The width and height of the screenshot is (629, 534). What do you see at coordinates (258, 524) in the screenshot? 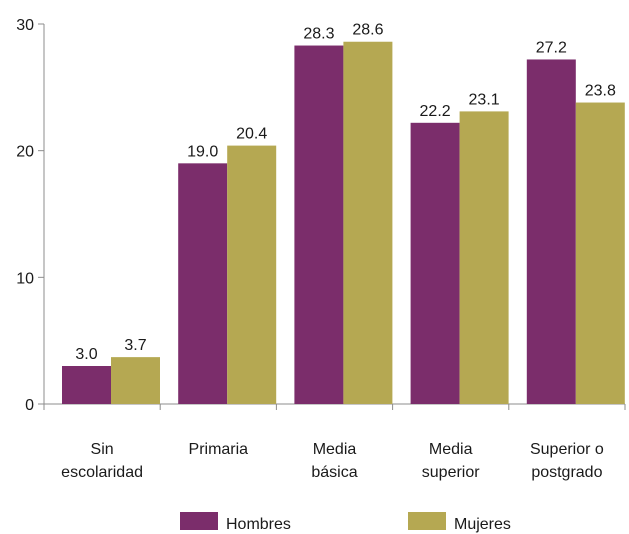
I see `legend-label-hombres: Hombres` at bounding box center [258, 524].